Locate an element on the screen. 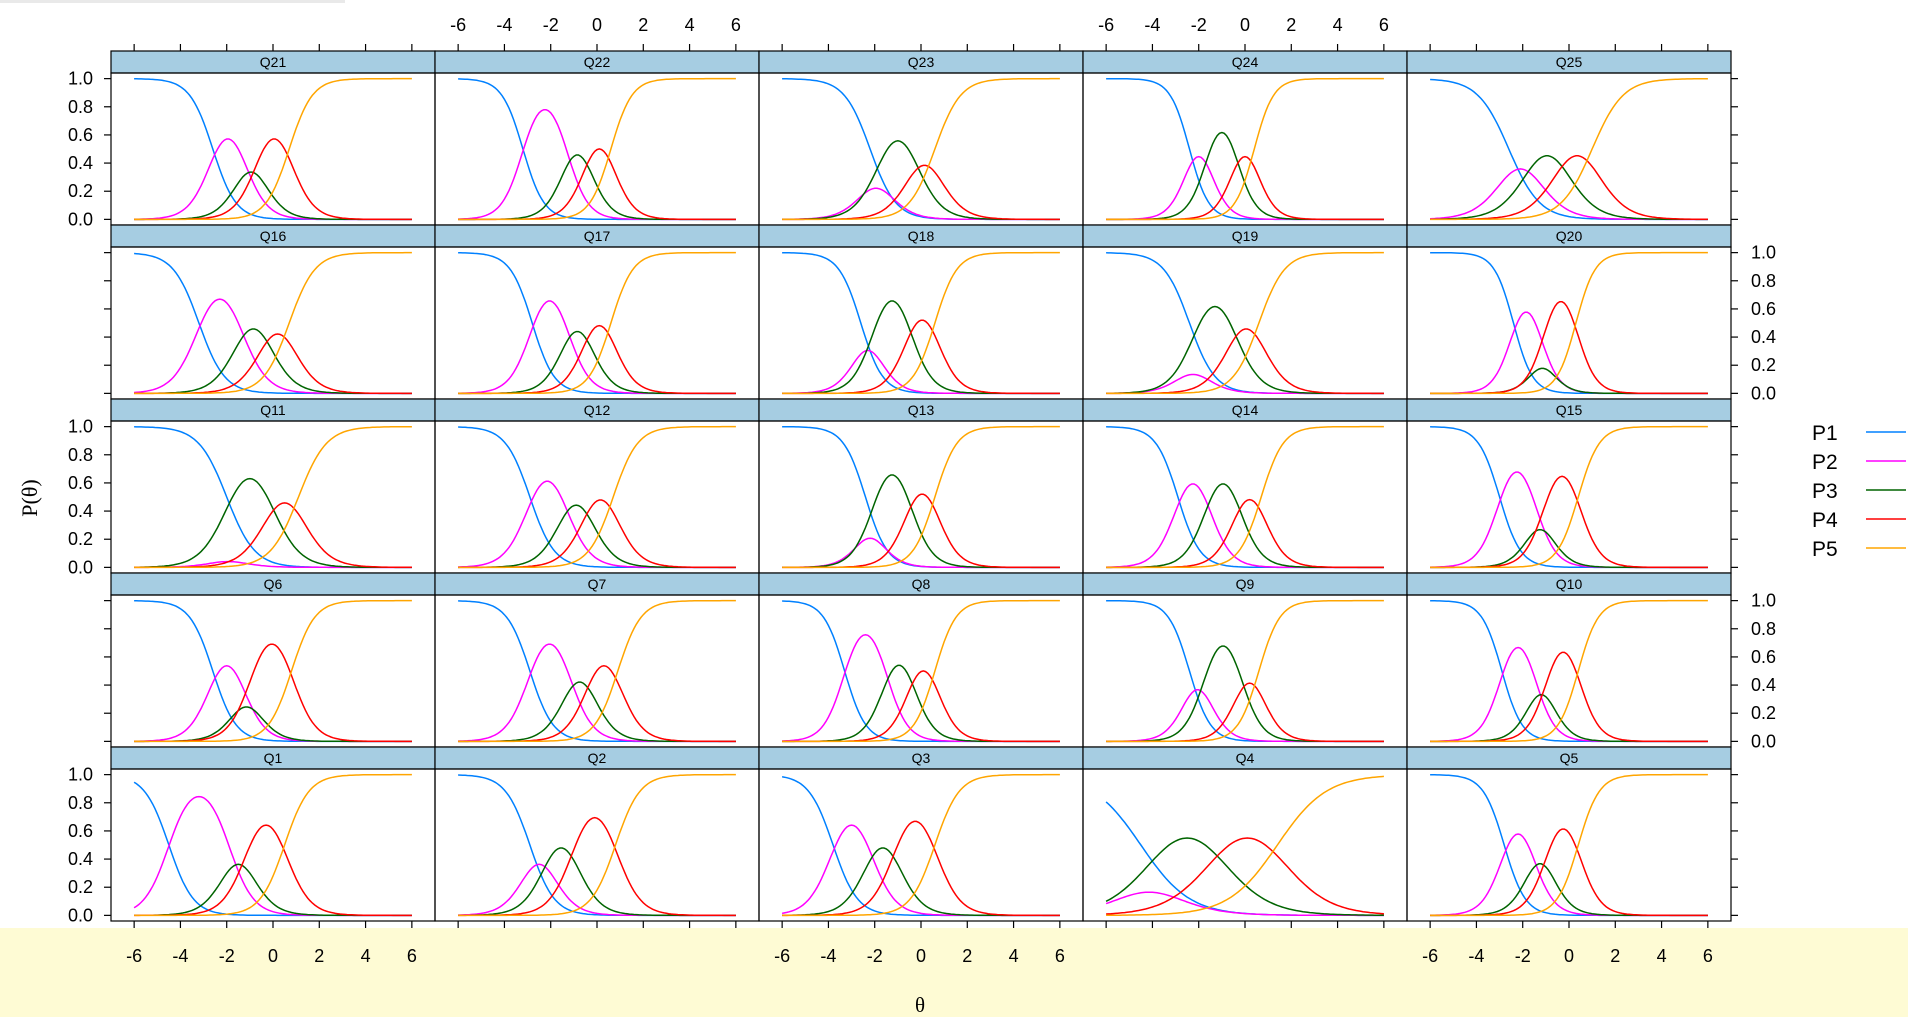  panel-Q18: Q18 is located at coordinates (921, 312).